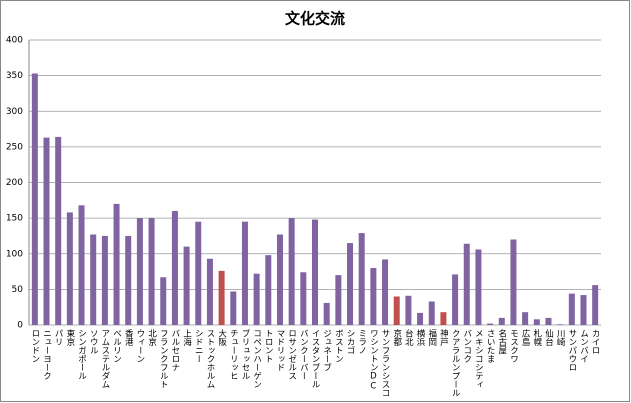  What do you see at coordinates (163, 359) in the screenshot?
I see `x-tick-label: フランクフルト` at bounding box center [163, 359].